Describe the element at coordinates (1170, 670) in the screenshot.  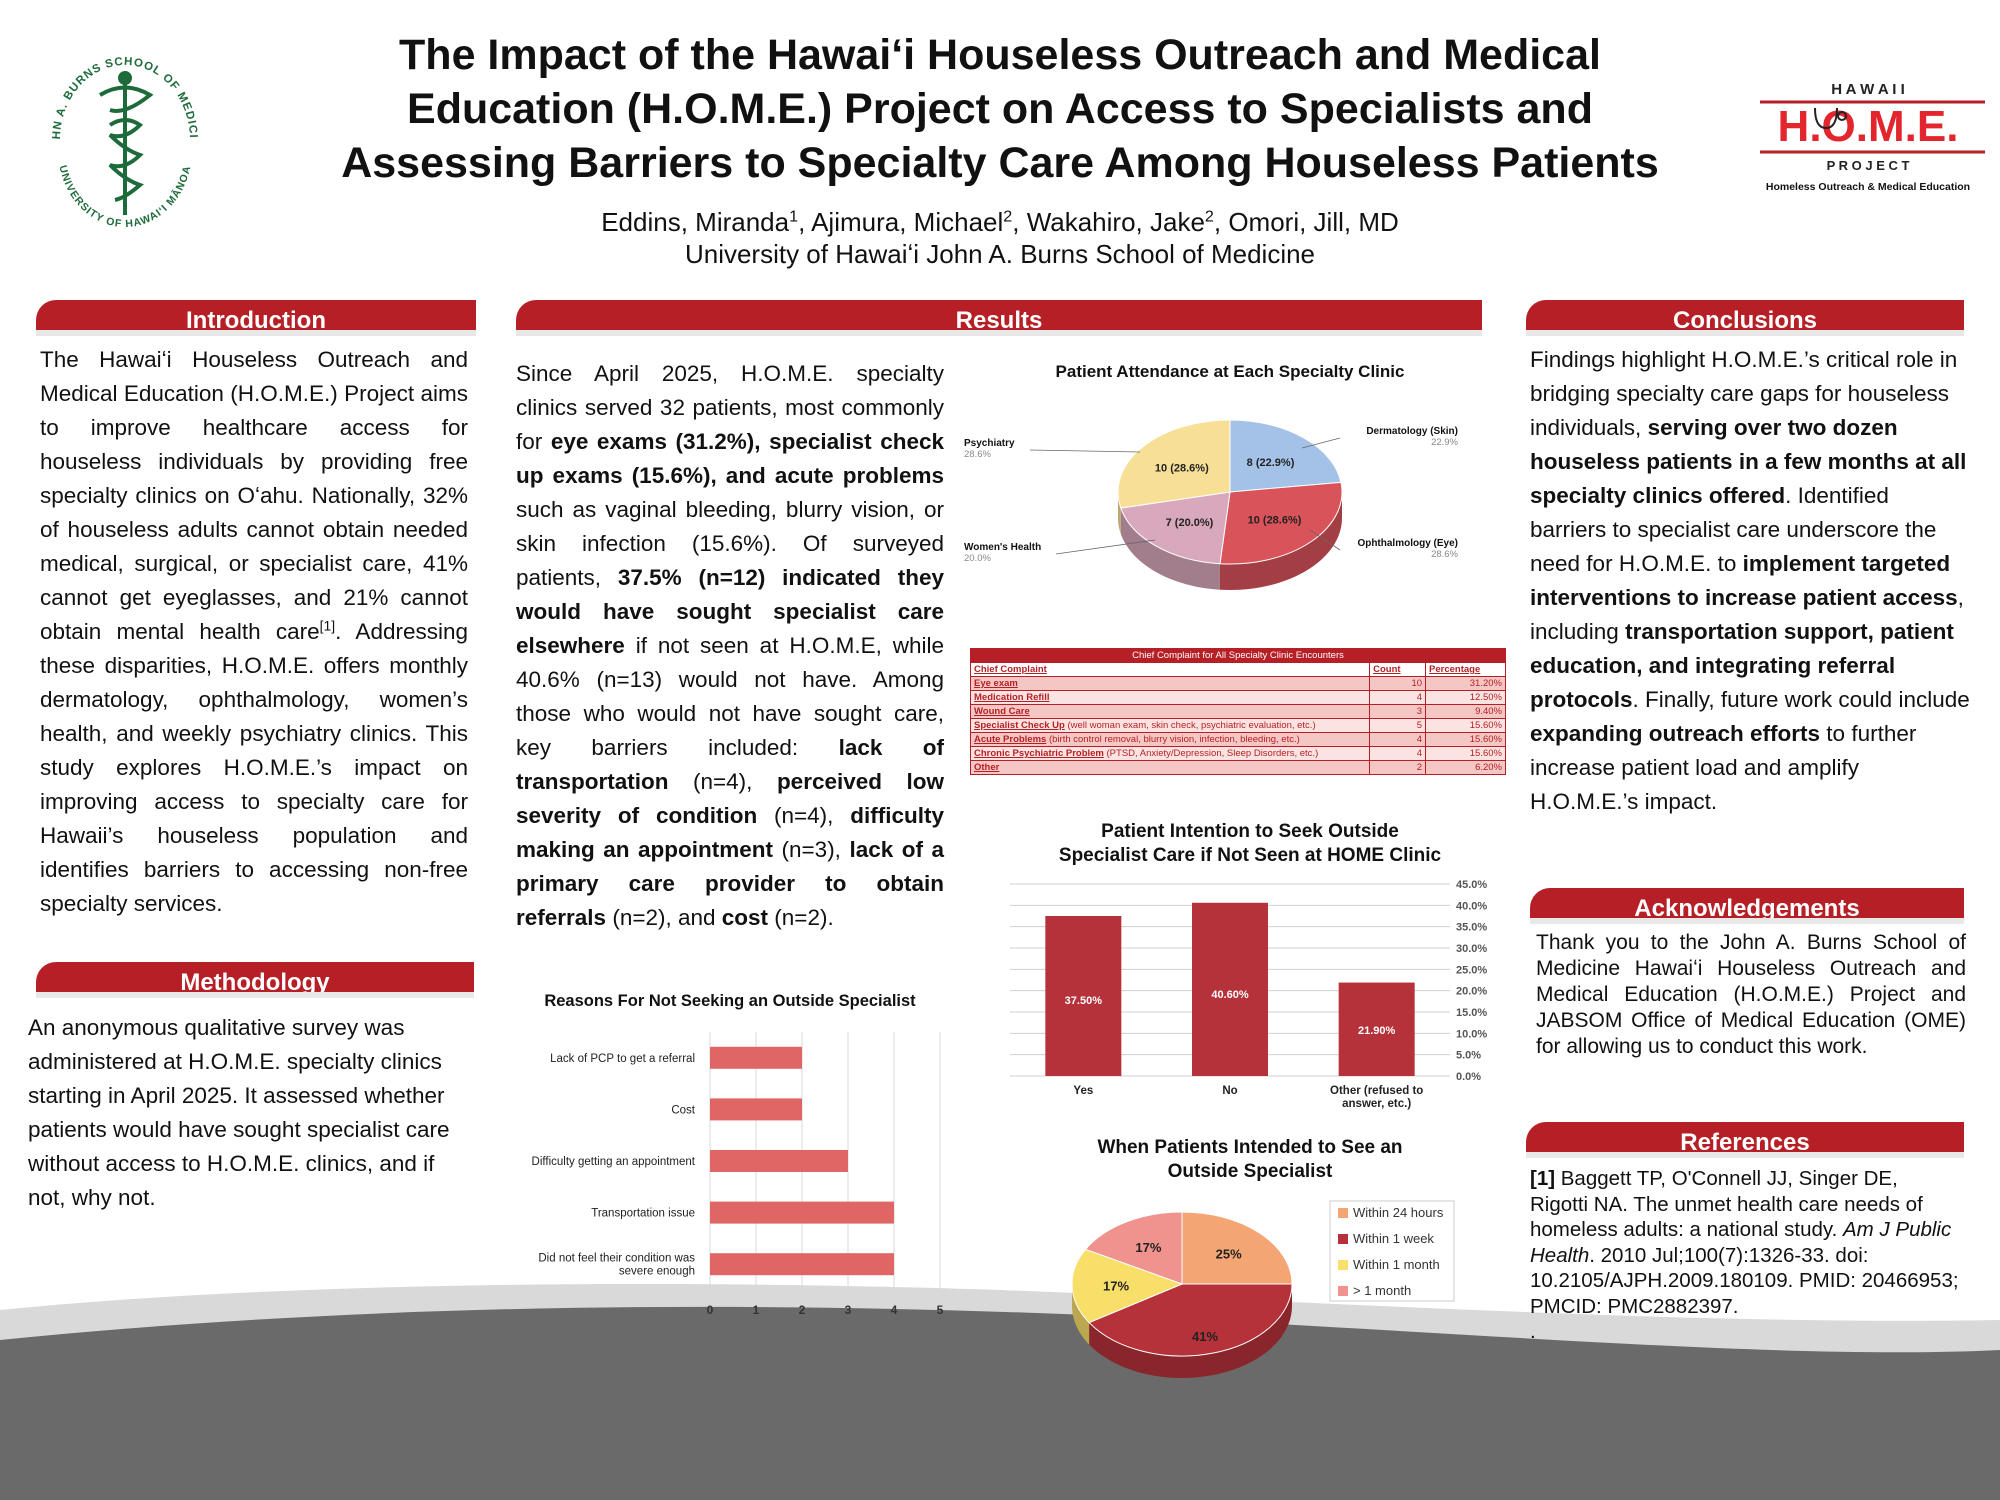
I see `table-header: Chief Complaint` at that location.